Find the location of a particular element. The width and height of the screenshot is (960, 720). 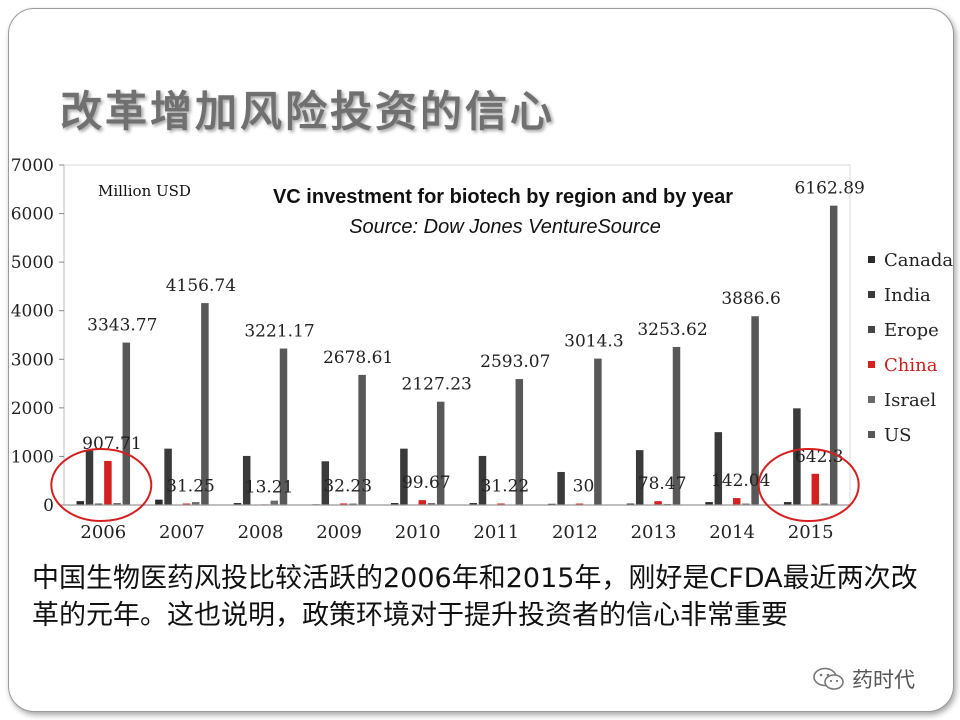

legend-swatch-us is located at coordinates (871, 434).